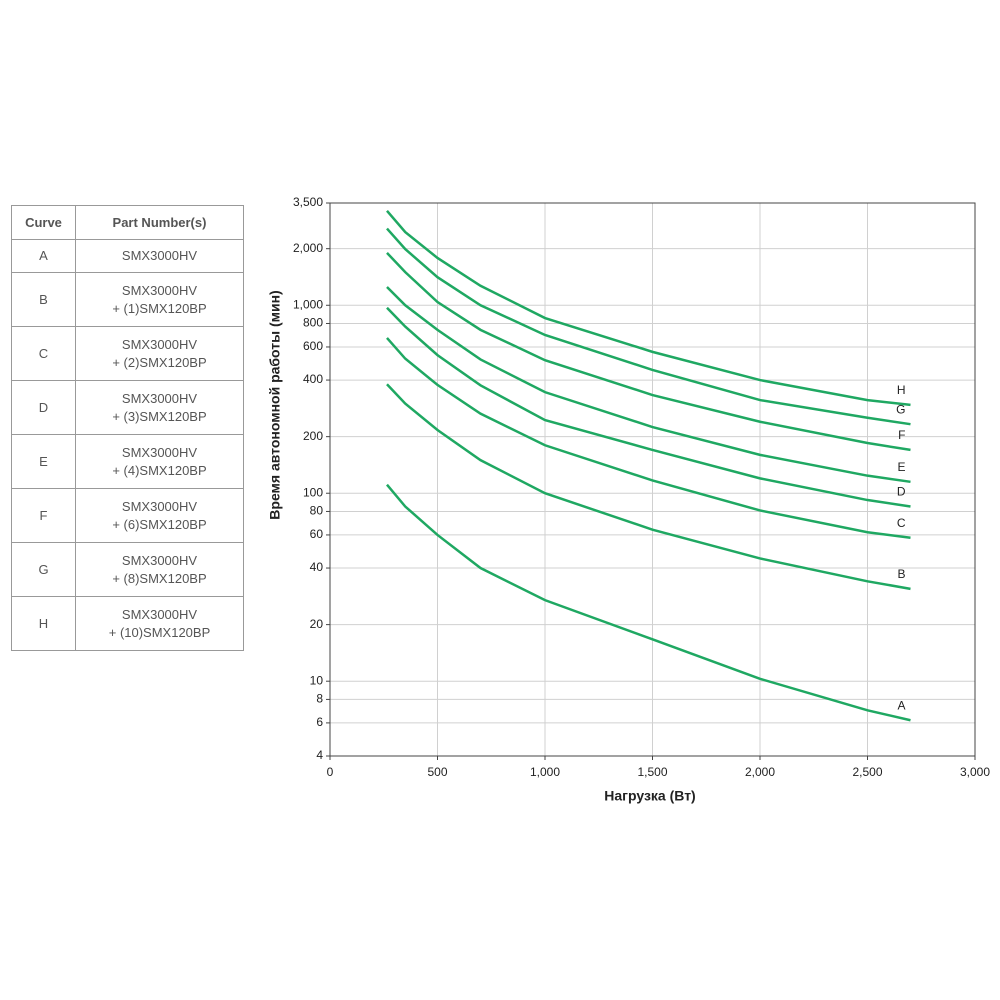 The width and height of the screenshot is (1000, 1000). What do you see at coordinates (901, 705) in the screenshot?
I see `curve-label: A` at bounding box center [901, 705].